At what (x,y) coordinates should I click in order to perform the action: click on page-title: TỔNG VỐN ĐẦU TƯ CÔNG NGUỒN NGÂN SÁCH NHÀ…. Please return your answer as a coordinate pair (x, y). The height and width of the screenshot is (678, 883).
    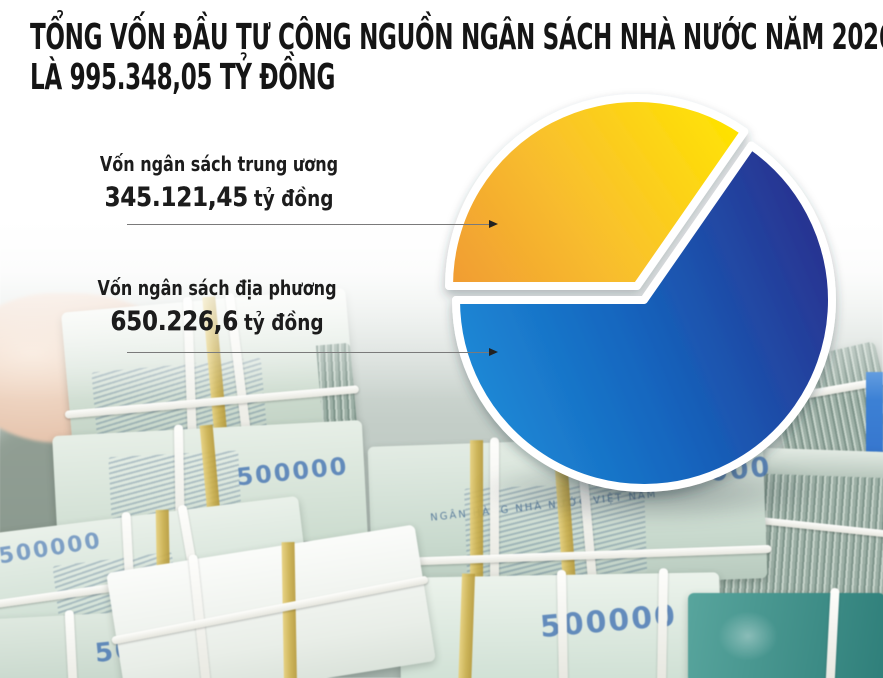
    Looking at the image, I should click on (456, 58).